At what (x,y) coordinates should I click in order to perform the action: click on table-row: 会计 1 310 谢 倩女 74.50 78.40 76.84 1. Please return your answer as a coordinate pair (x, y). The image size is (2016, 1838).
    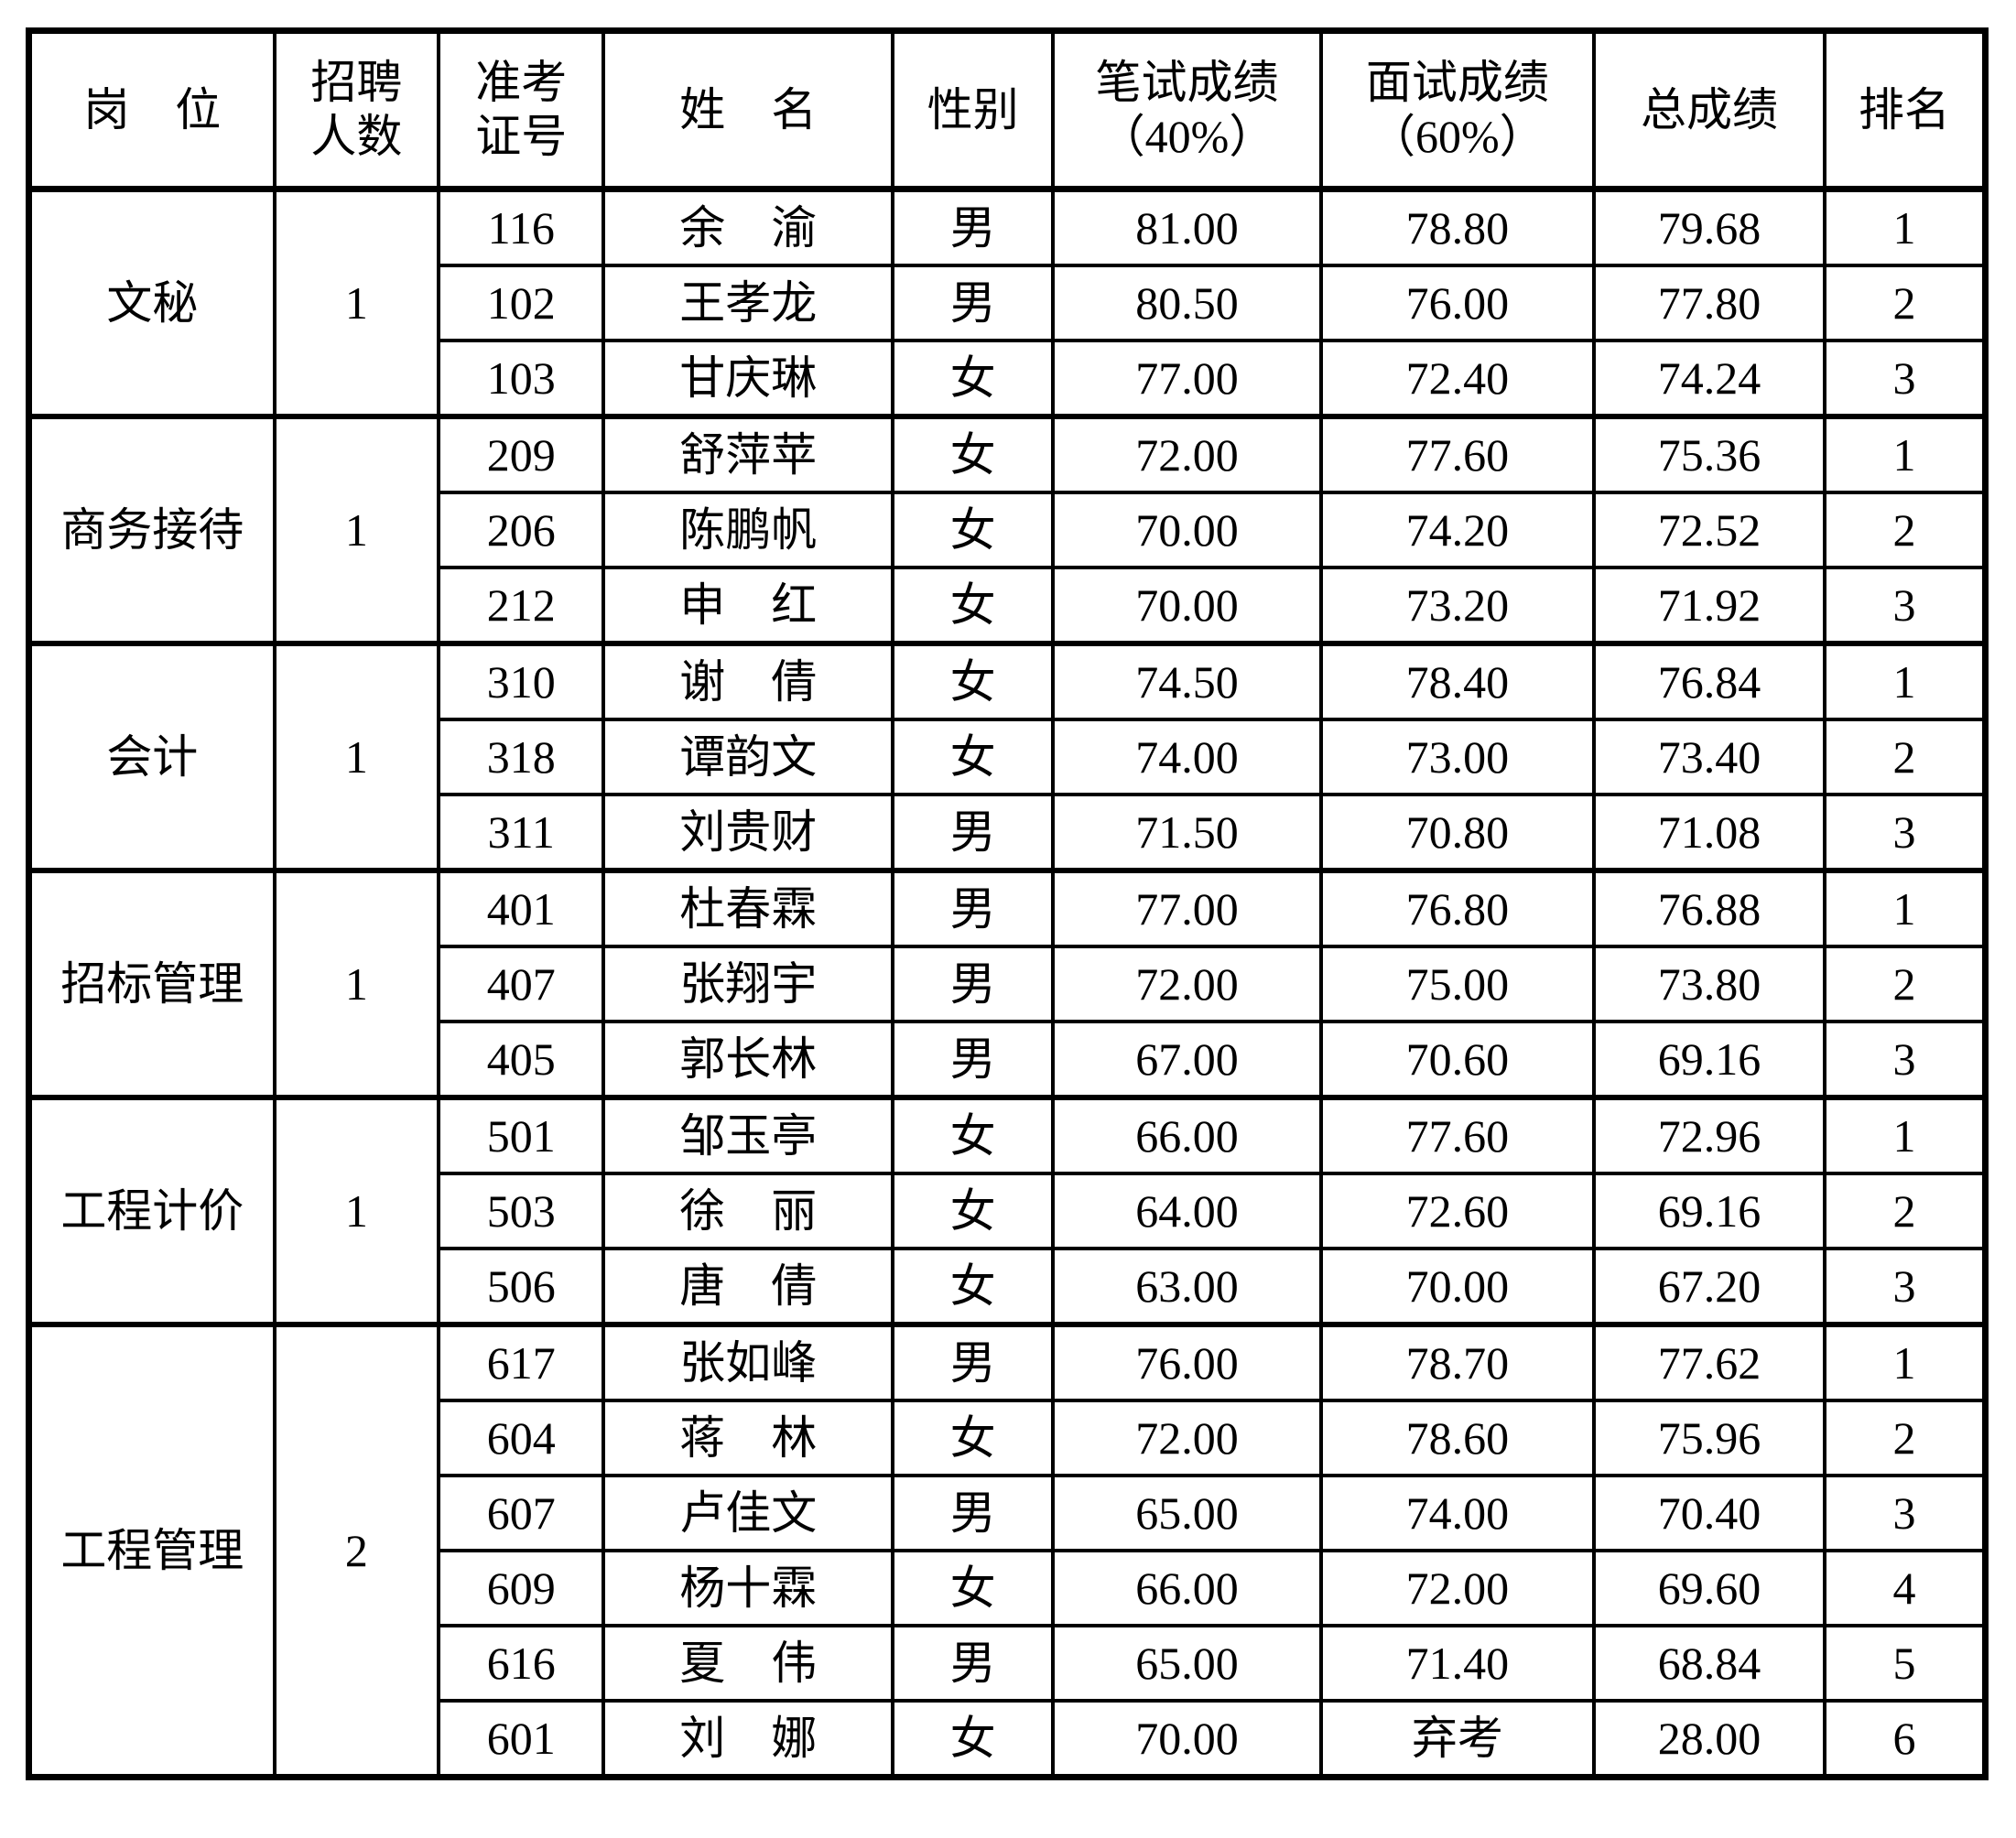
    Looking at the image, I should click on (1007, 756).